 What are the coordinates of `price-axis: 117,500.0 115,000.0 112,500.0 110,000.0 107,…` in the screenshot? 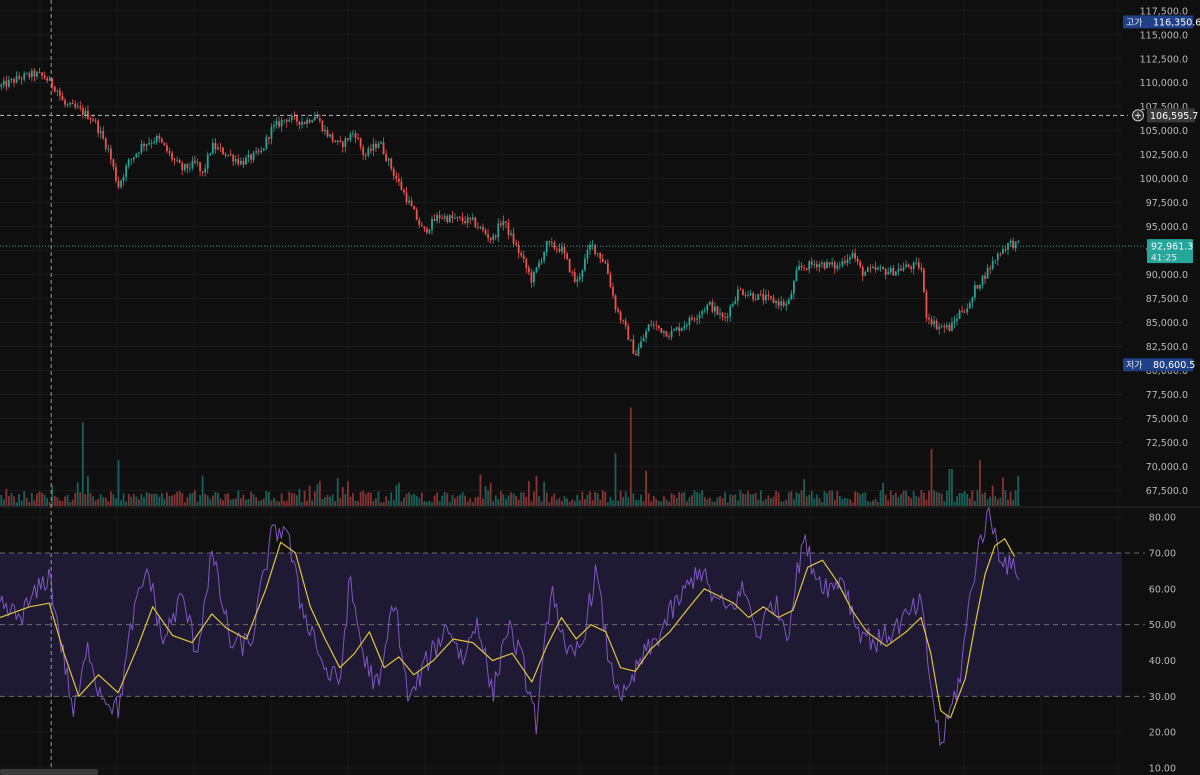 It's located at (1164, 251).